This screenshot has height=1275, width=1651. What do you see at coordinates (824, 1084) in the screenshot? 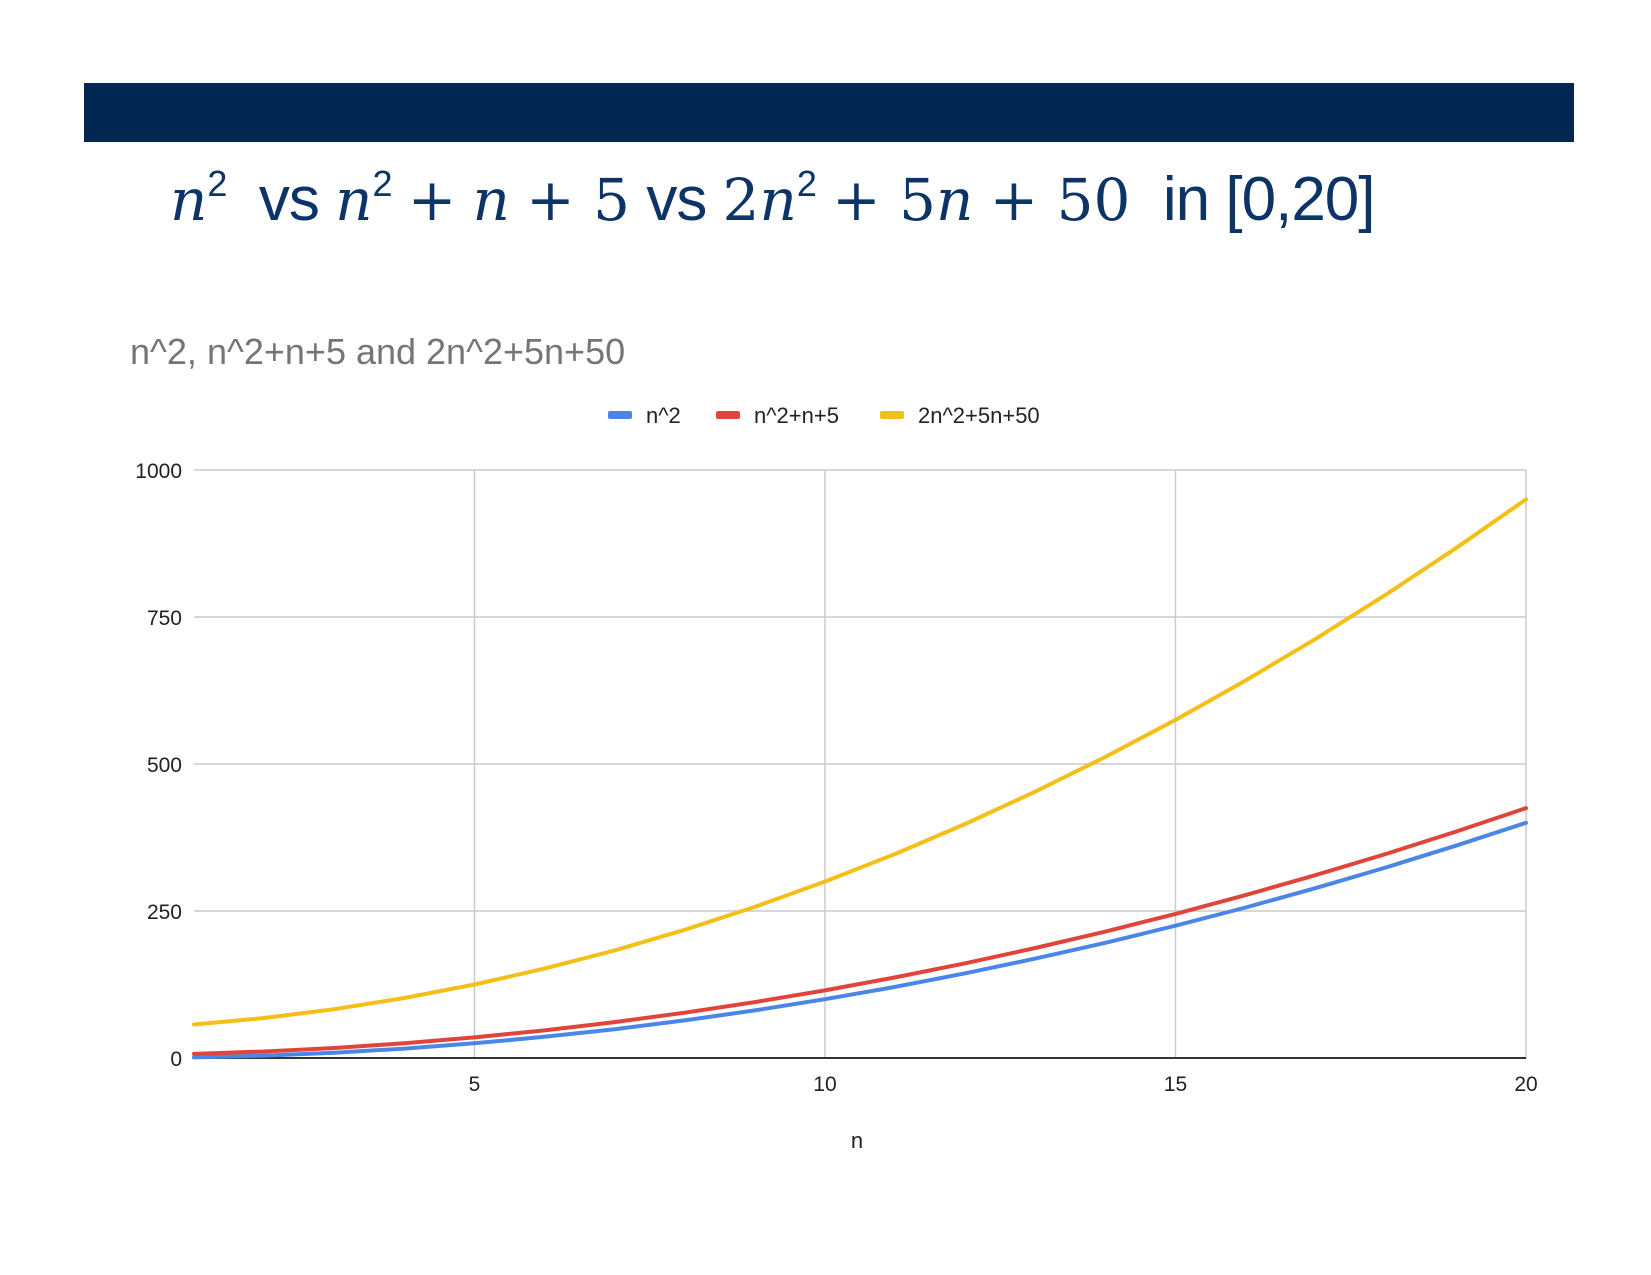
I see `x-tick-label: 10` at bounding box center [824, 1084].